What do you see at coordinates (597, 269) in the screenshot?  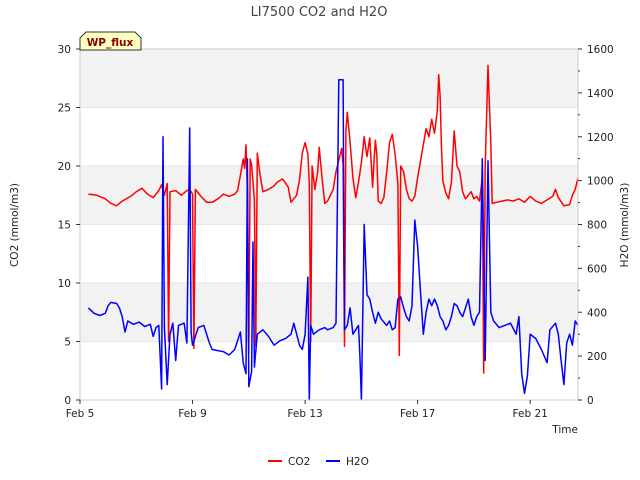 I see `y-right-tick-label-3: 600` at bounding box center [597, 269].